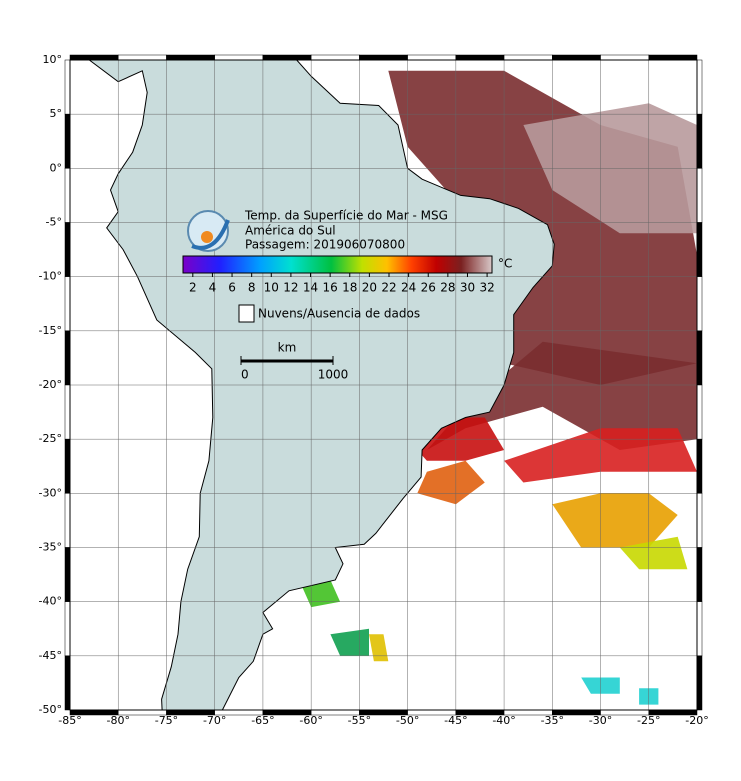 Image resolution: width=741 pixels, height=781 pixels. Describe the element at coordinates (193, 288) in the screenshot. I see `colorbar-tick-label: 2` at that location.